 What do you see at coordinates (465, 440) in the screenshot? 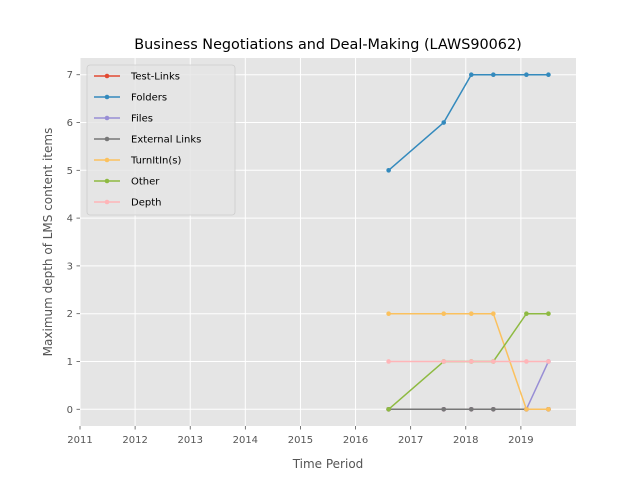
I see `x-tick-label: 2018` at bounding box center [465, 440].